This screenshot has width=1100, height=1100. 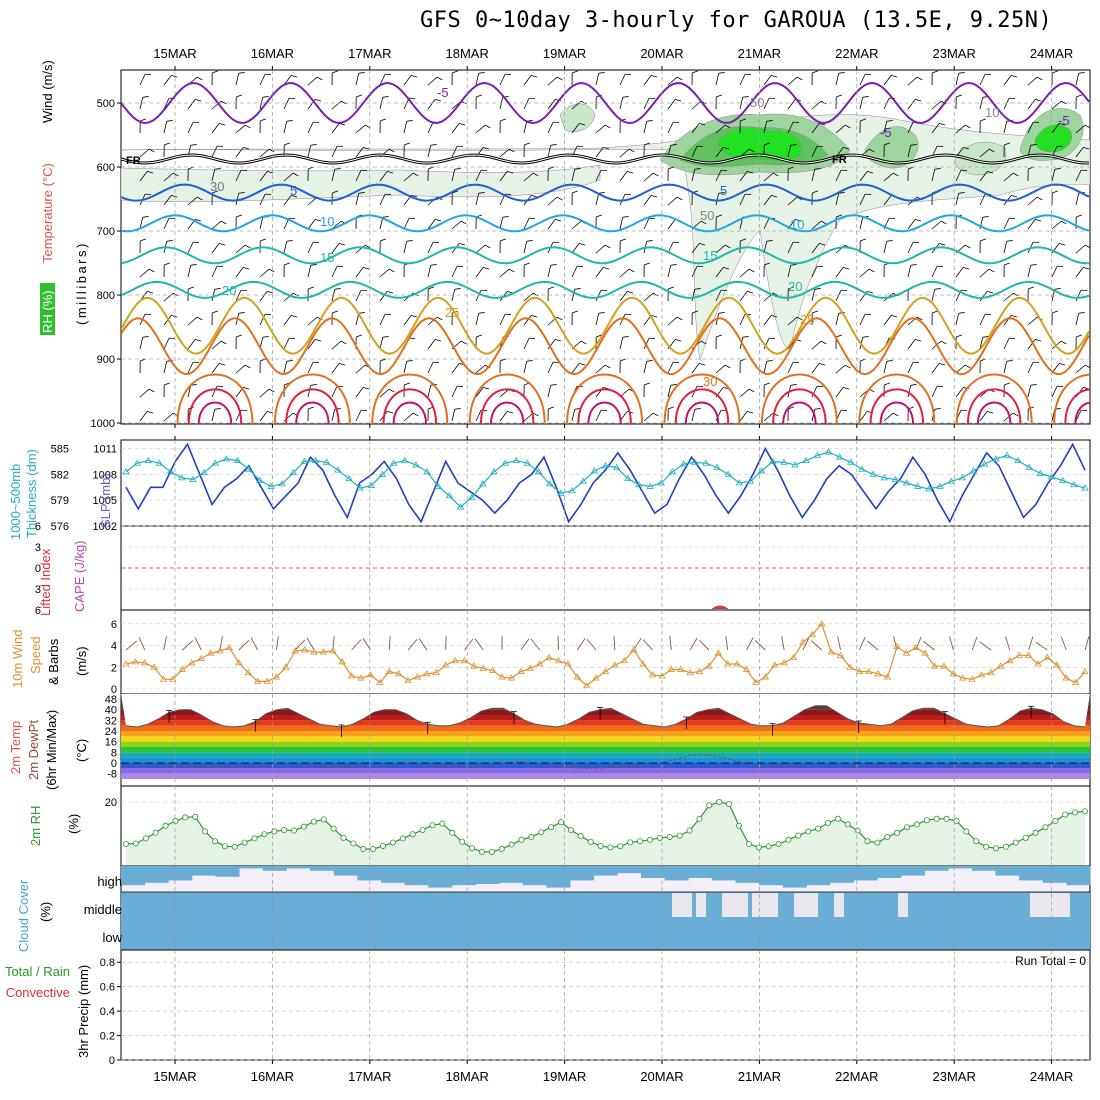 I want to click on temperature-minmax-bars, so click(x=600, y=721).